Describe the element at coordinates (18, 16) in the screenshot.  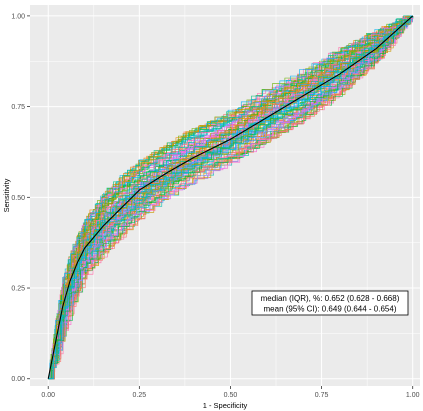
I see `y-tick-label: 1.00` at that location.